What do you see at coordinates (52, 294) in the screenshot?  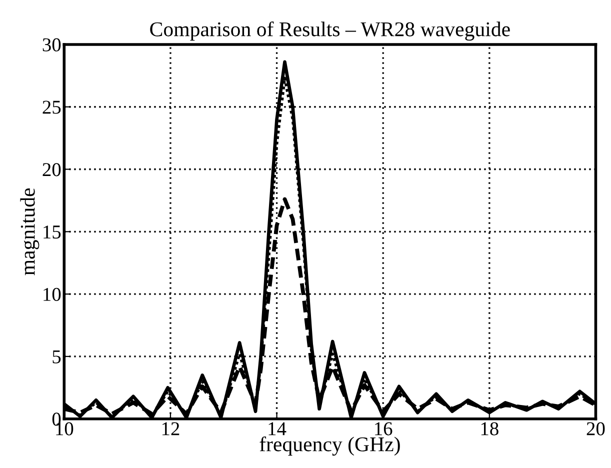 I see `y-tick-label: 10` at bounding box center [52, 294].